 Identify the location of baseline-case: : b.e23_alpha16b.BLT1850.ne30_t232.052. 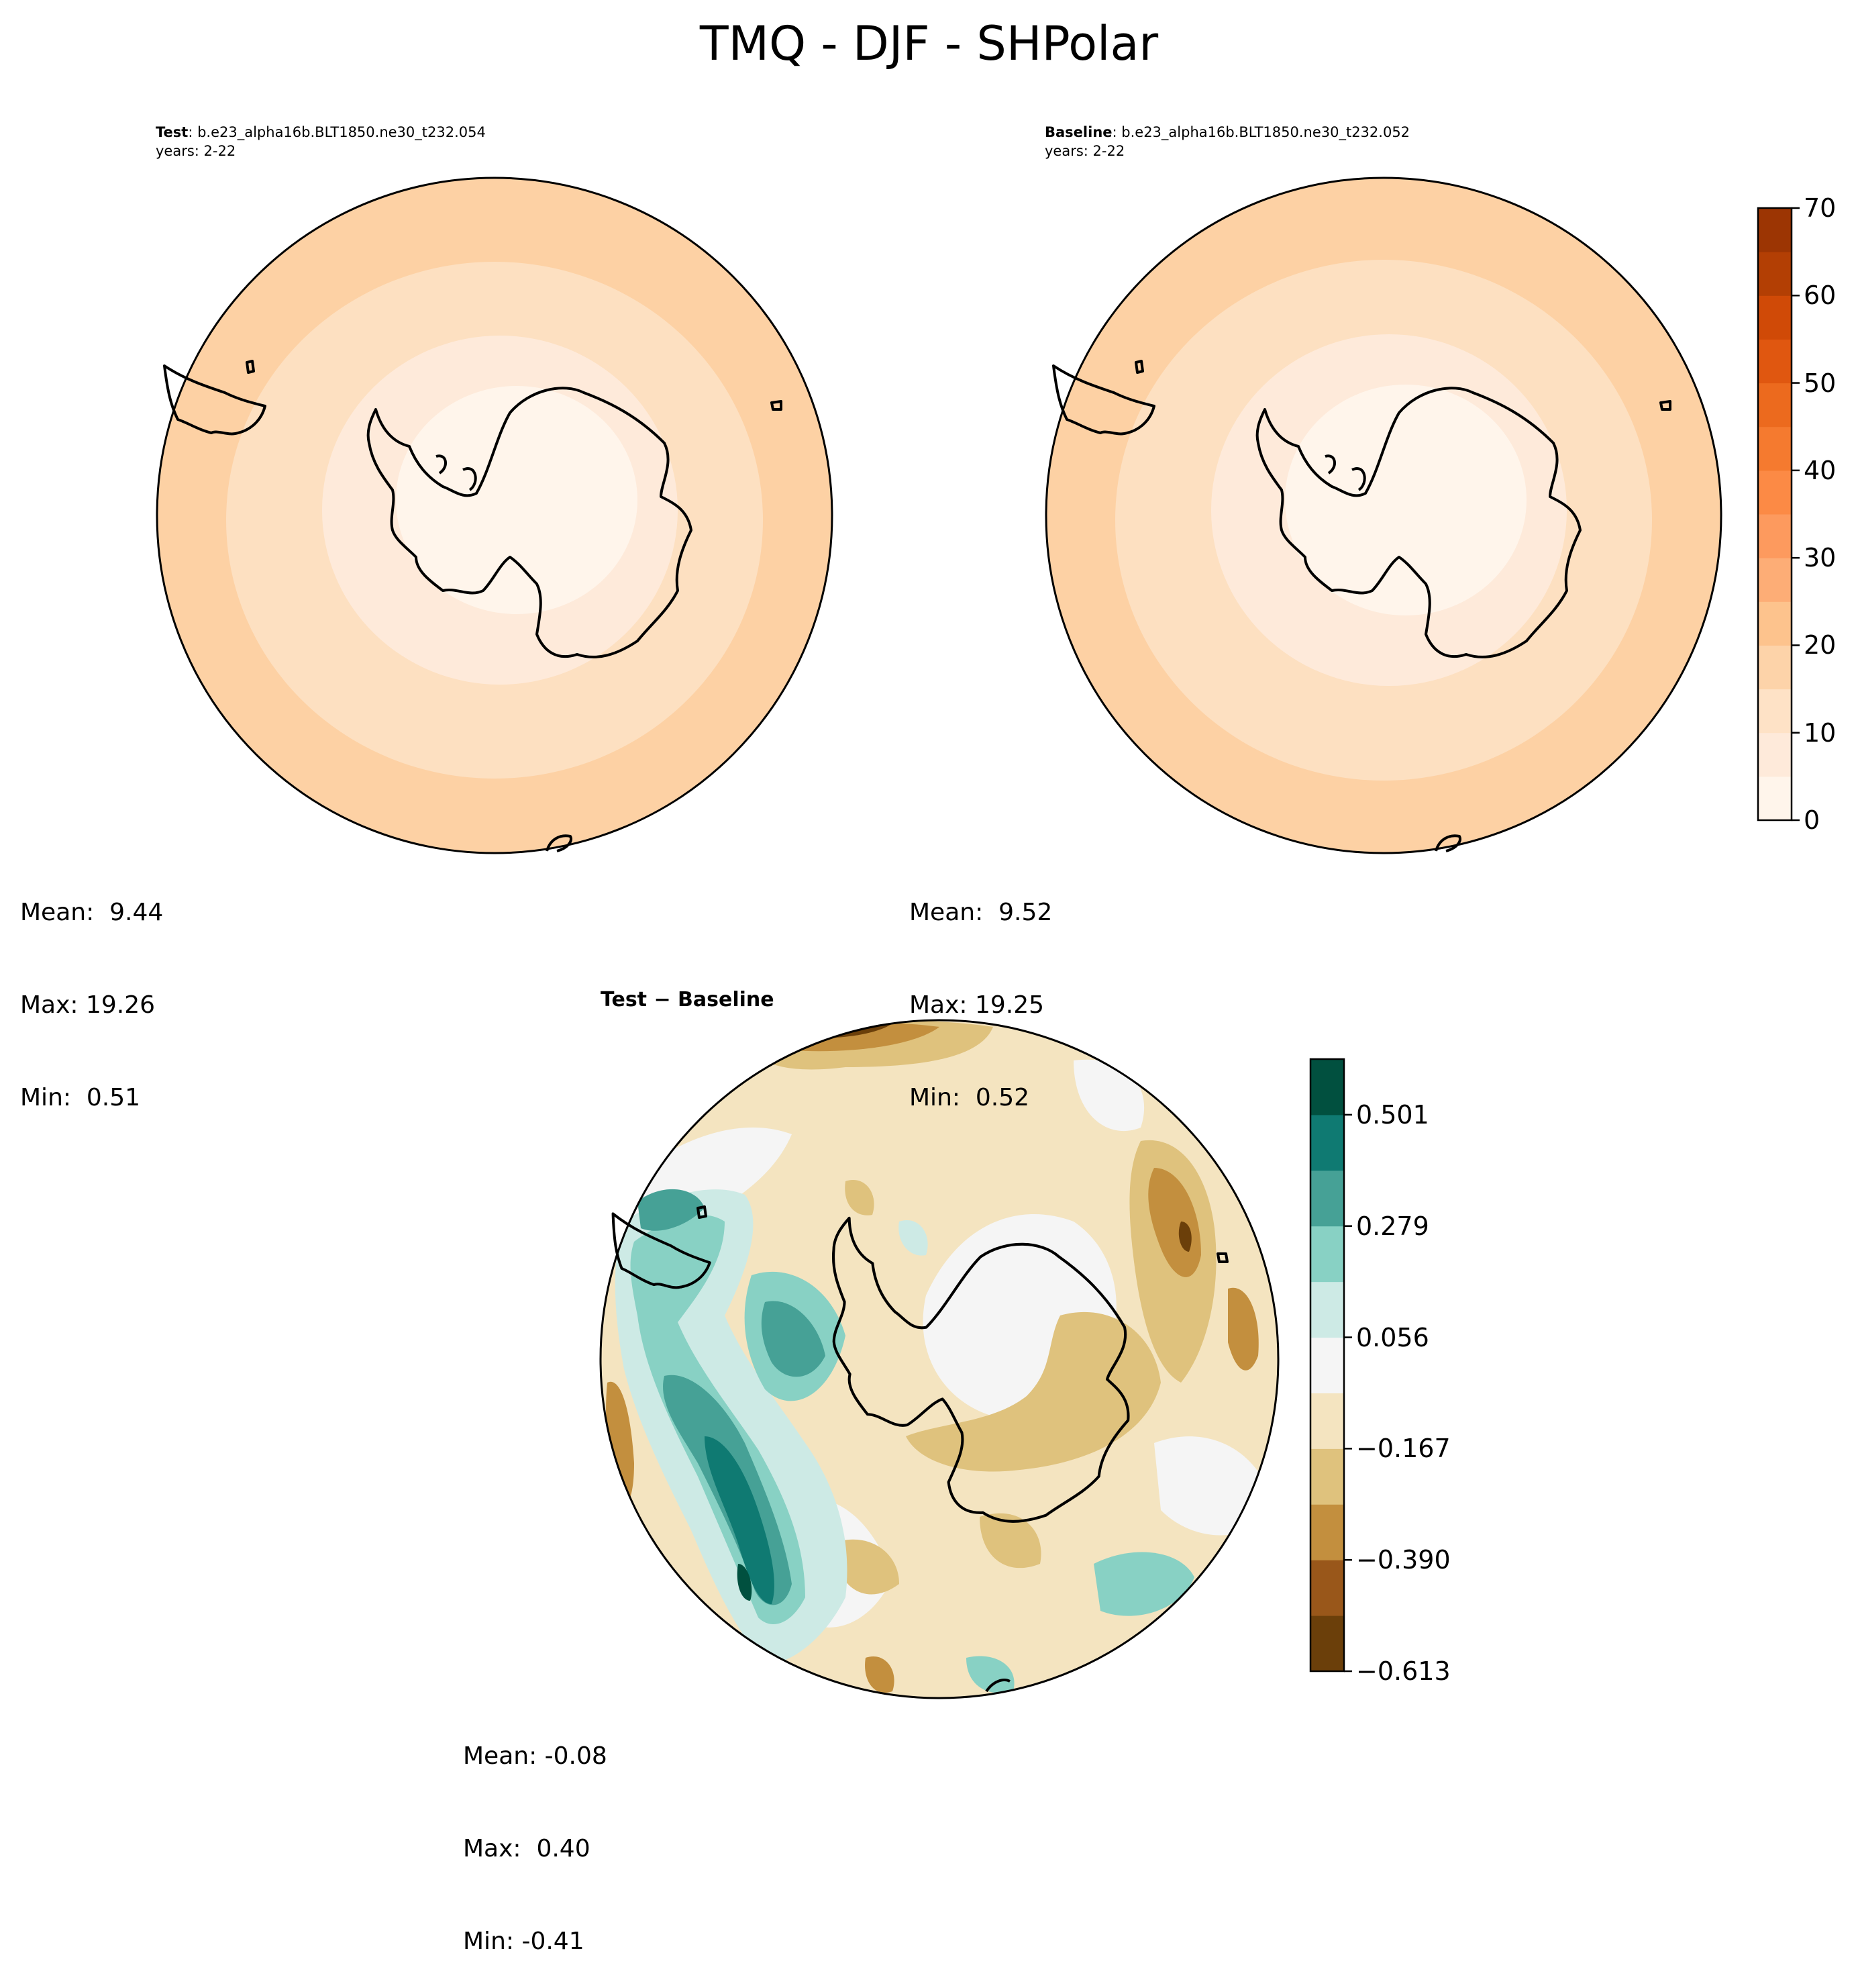
(1261, 132).